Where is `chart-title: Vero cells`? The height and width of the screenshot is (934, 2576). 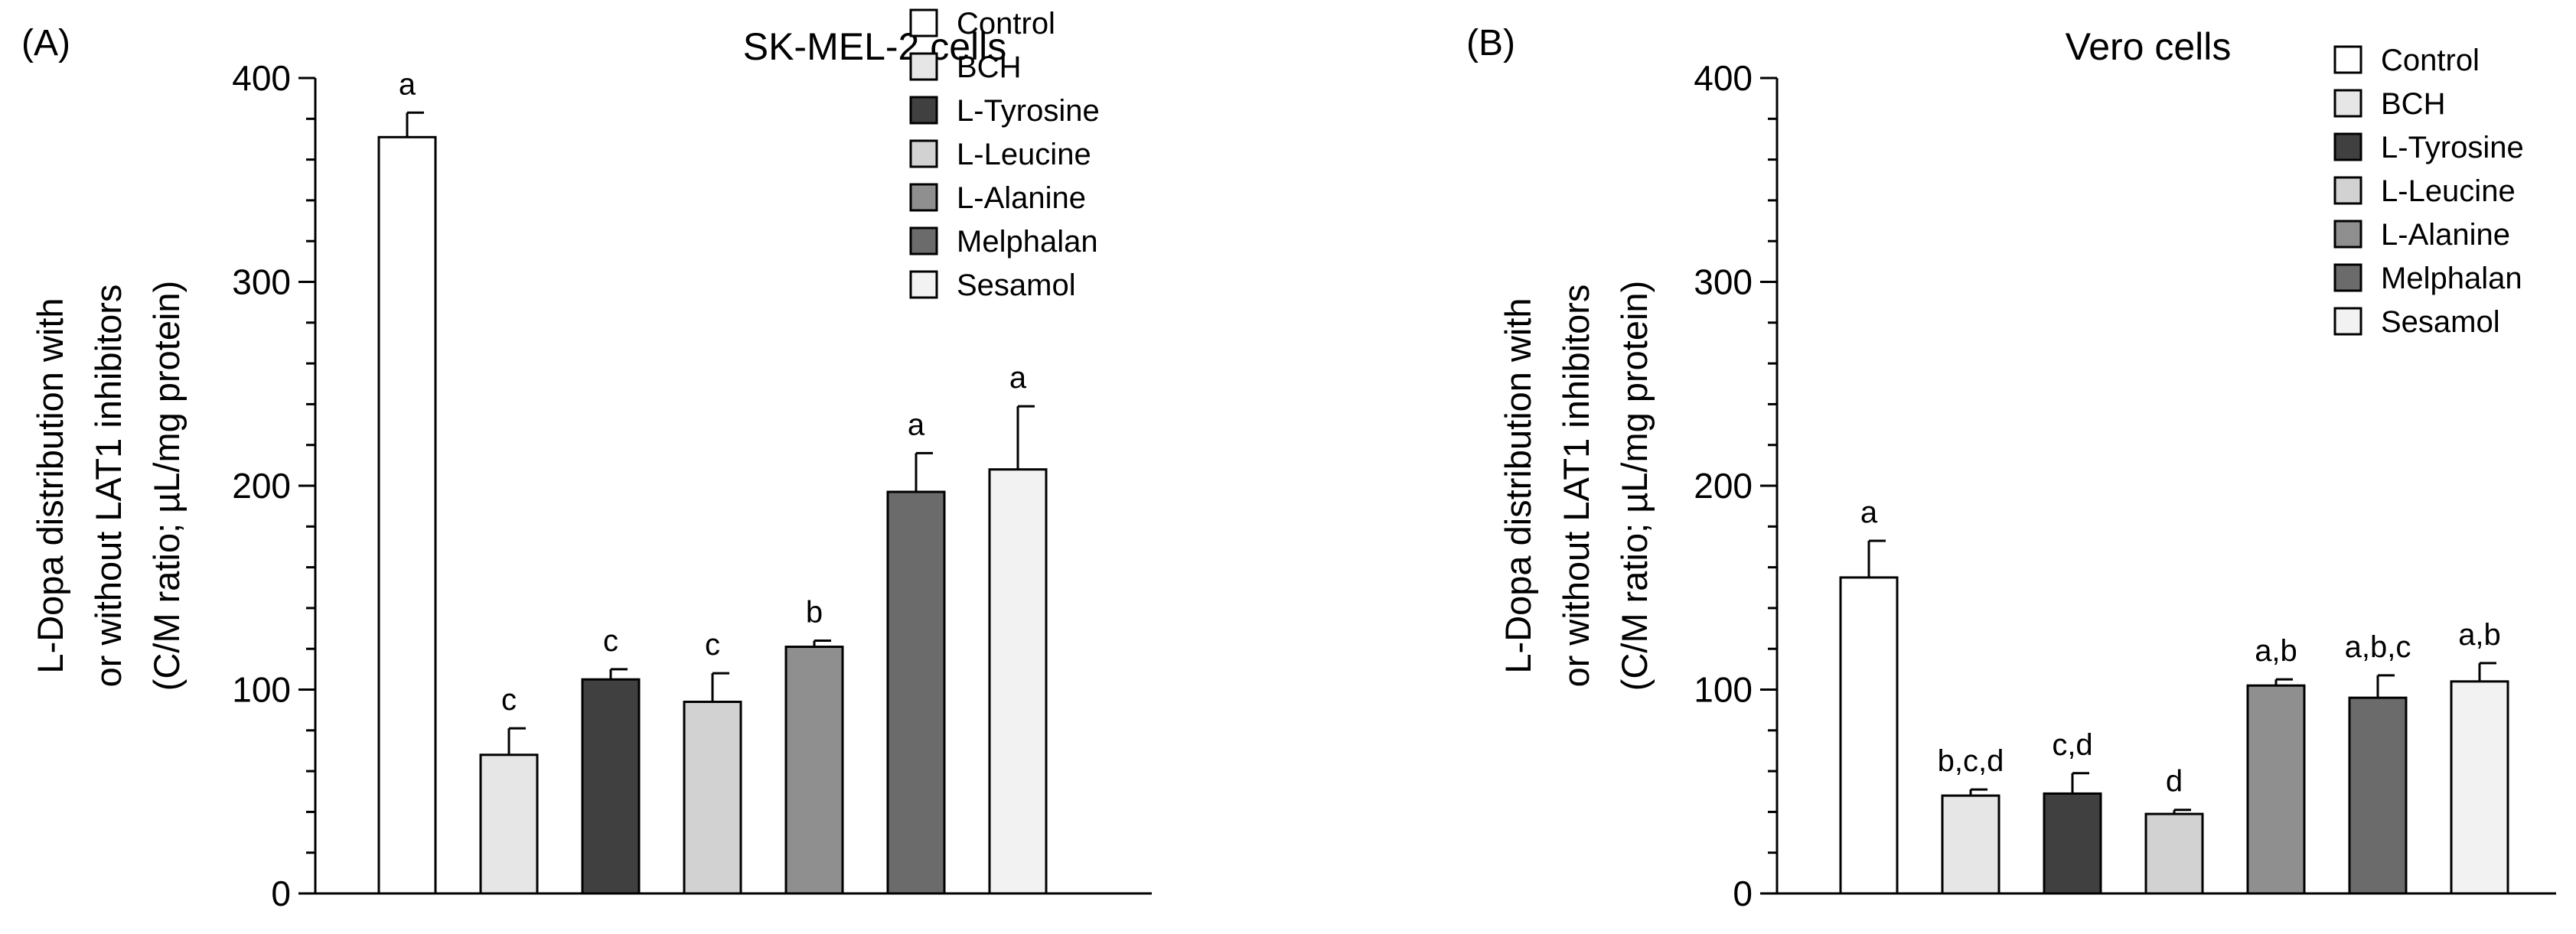
chart-title: Vero cells is located at coordinates (2149, 46).